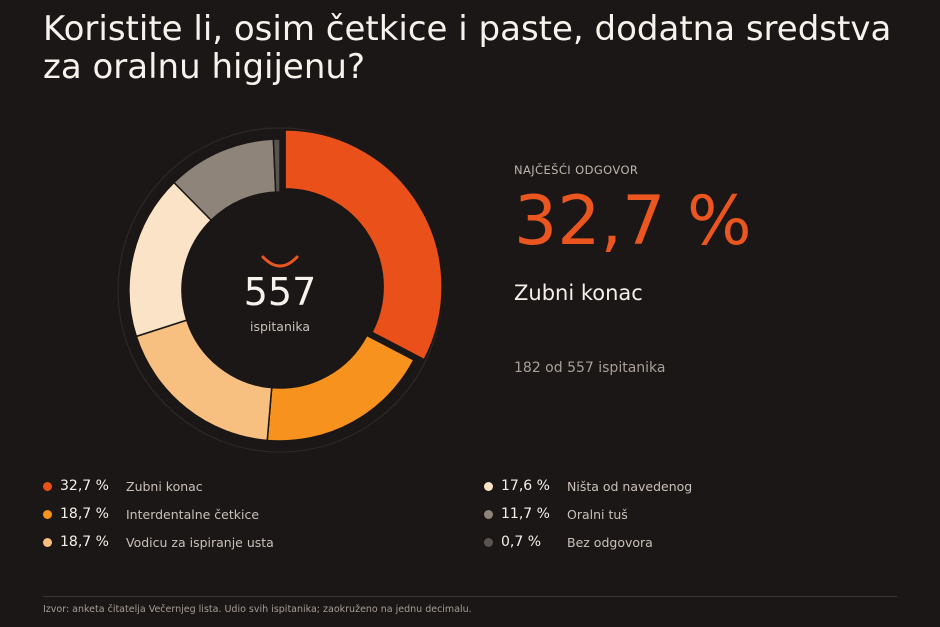 Image resolution: width=940 pixels, height=627 pixels. I want to click on legend-label: Ništa od navedenog, so click(630, 486).